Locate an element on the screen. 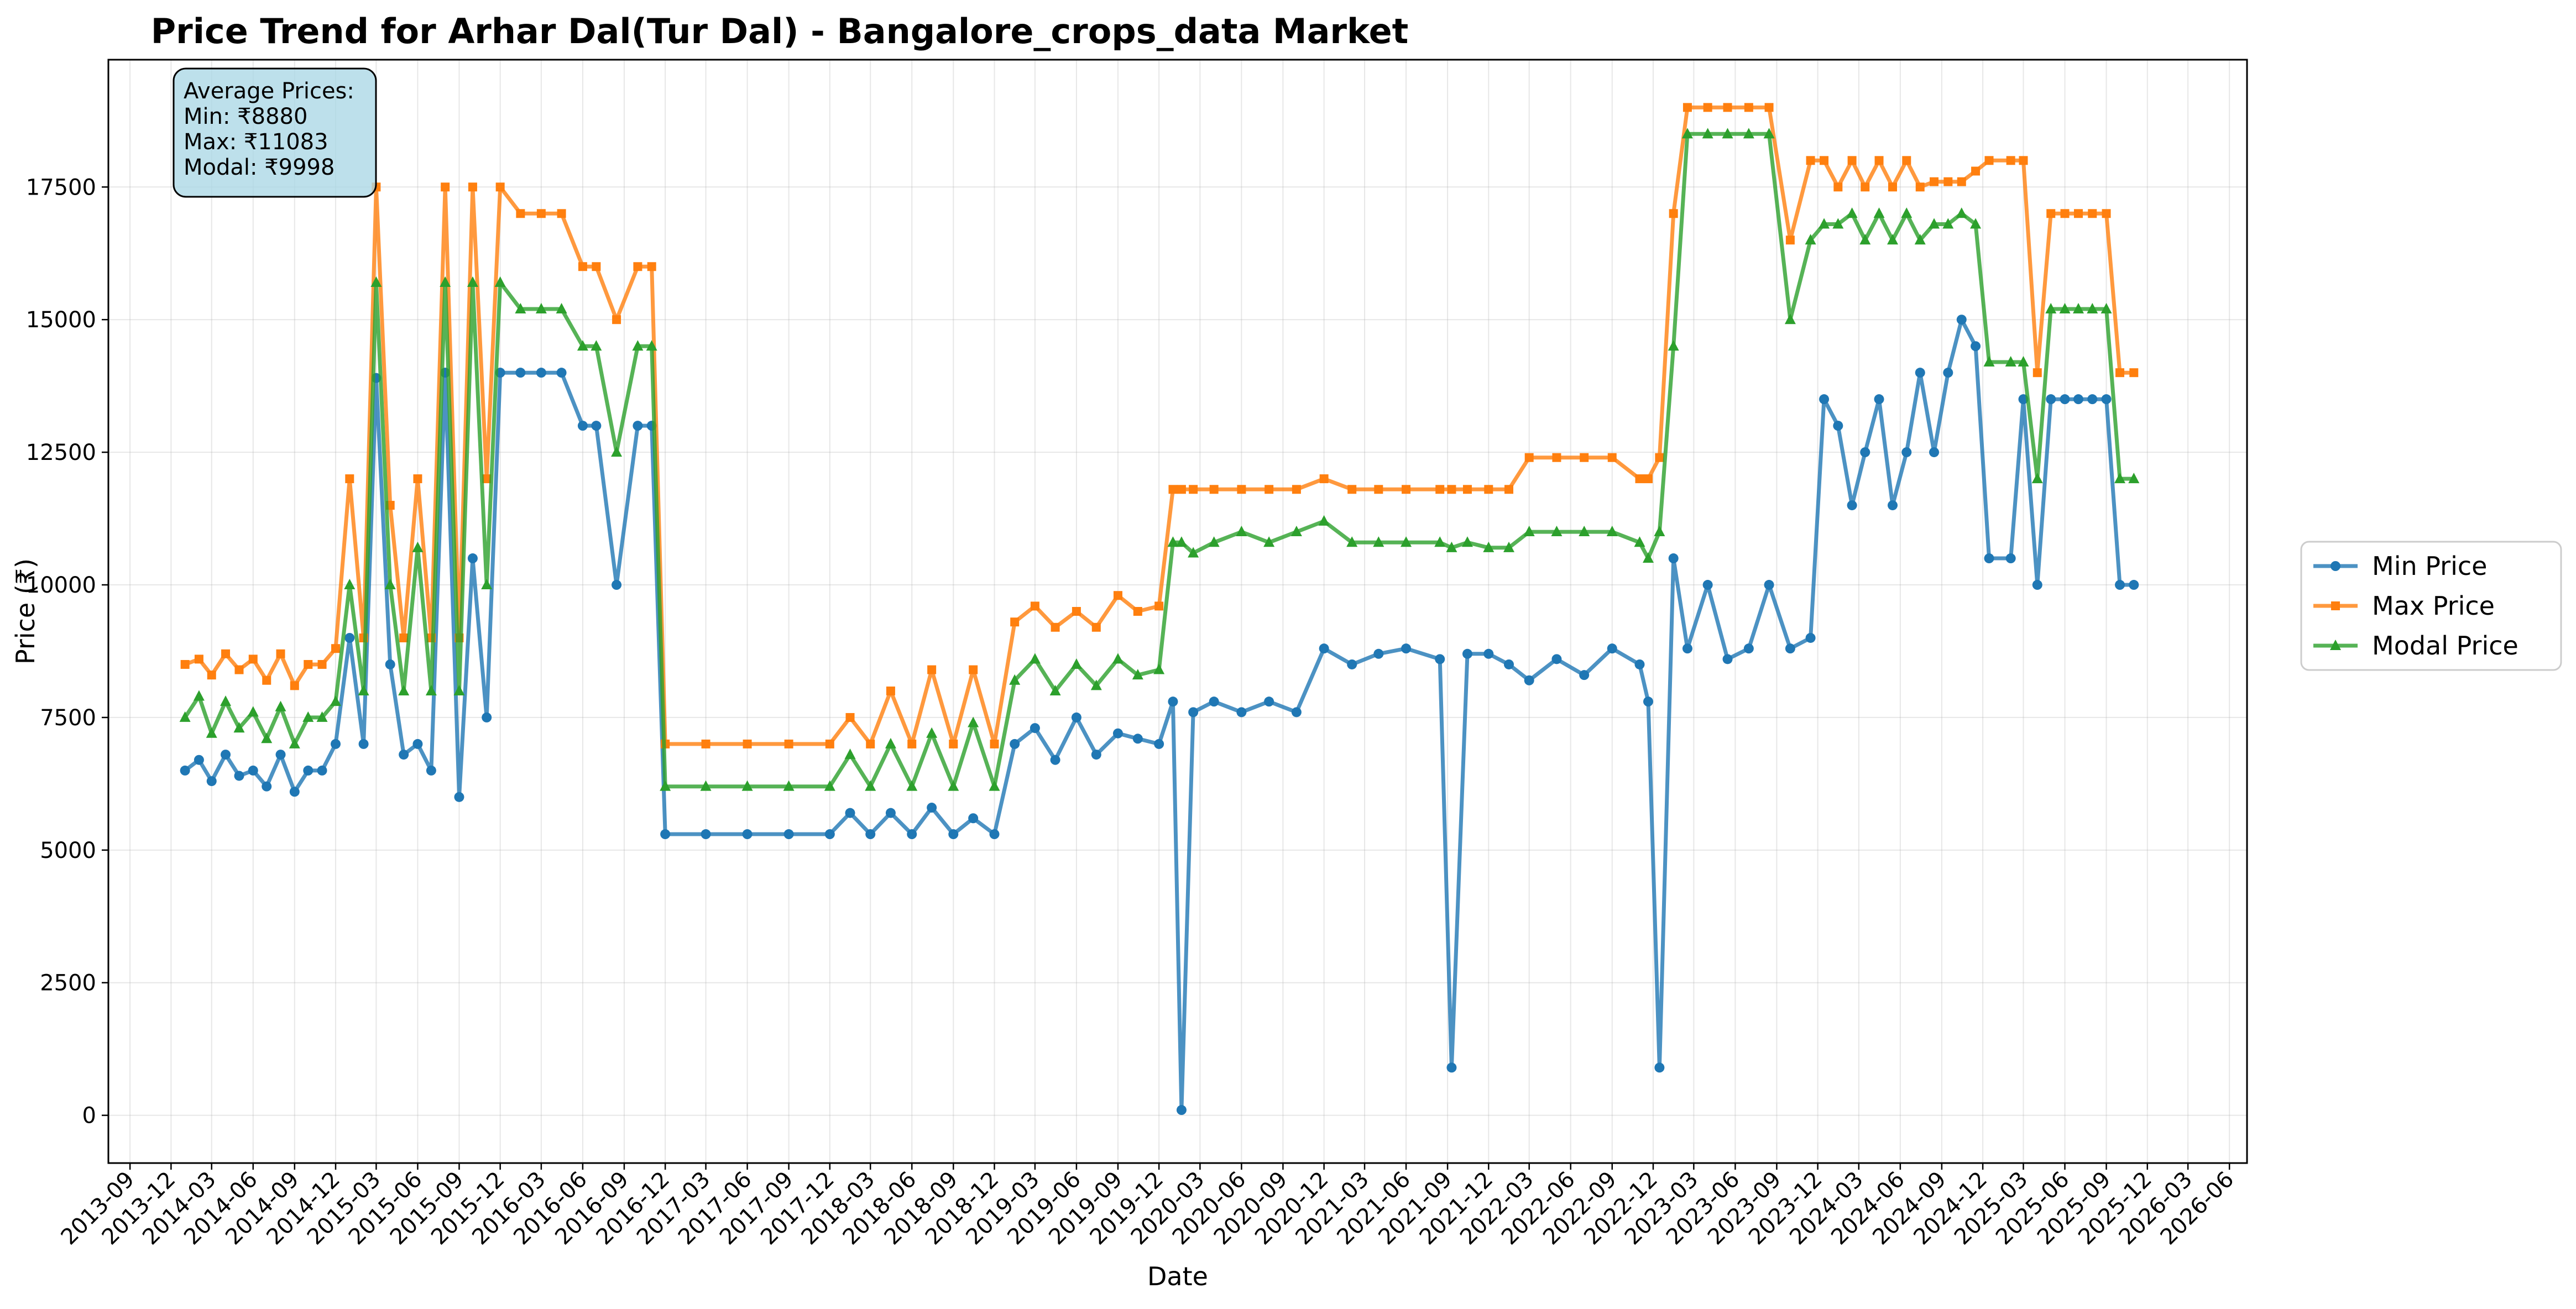 The height and width of the screenshot is (1309, 2576). y-tick-label: 5000 is located at coordinates (68, 851).